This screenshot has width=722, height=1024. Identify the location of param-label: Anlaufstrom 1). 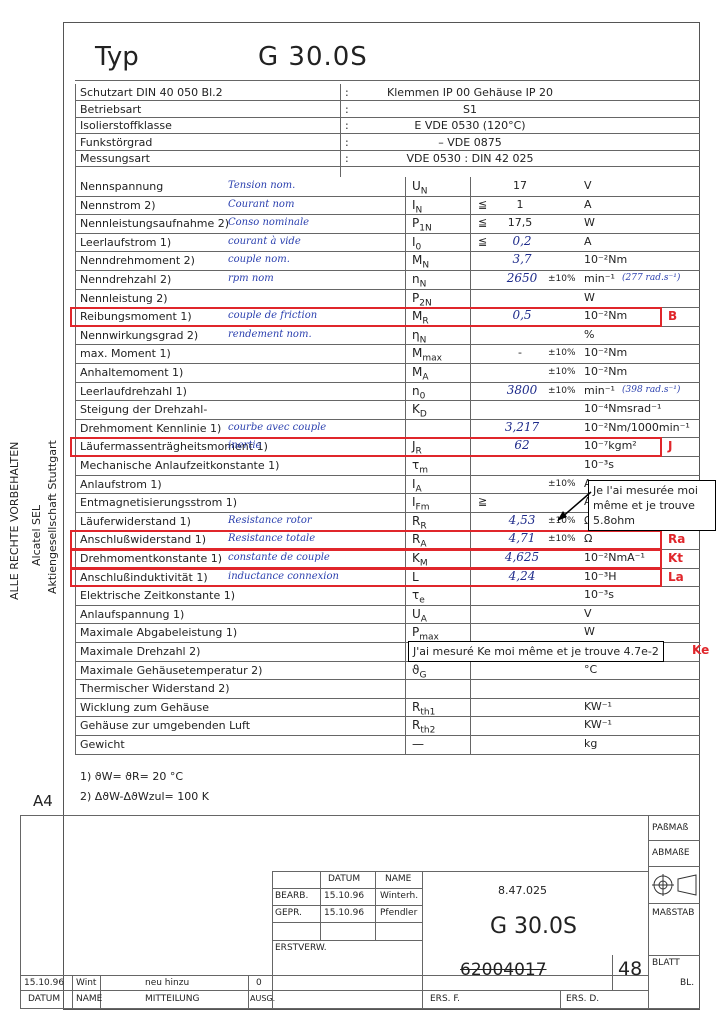
(121, 484).